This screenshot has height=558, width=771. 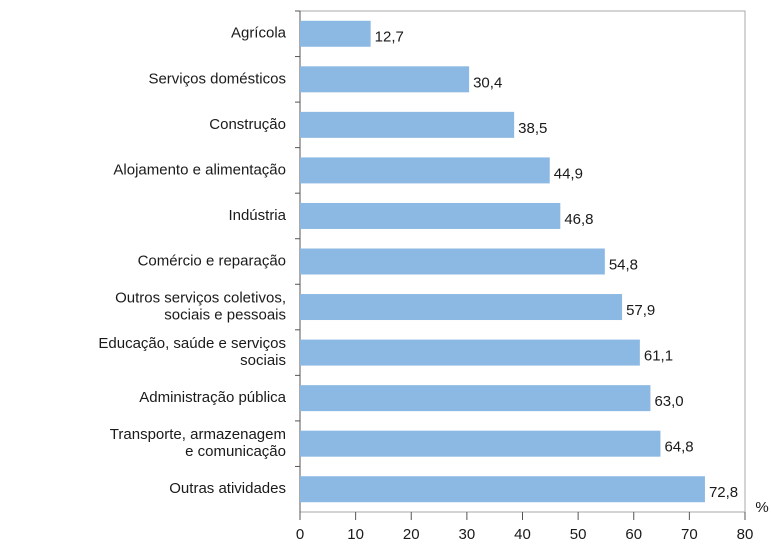 What do you see at coordinates (411, 534) in the screenshot?
I see `x-tick-label: 20` at bounding box center [411, 534].